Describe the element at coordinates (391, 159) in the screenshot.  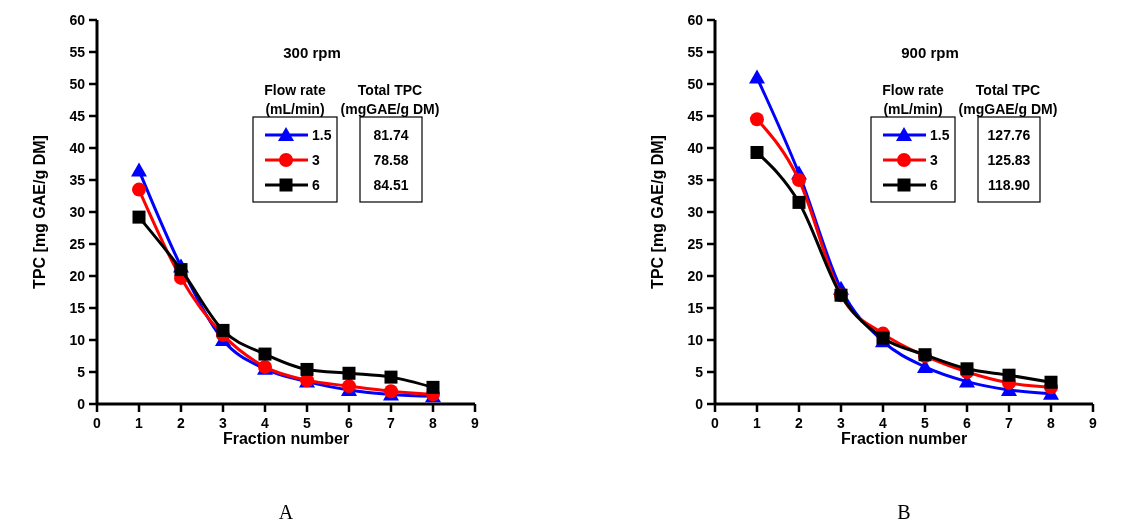
I see `annotation: 78.58` at that location.